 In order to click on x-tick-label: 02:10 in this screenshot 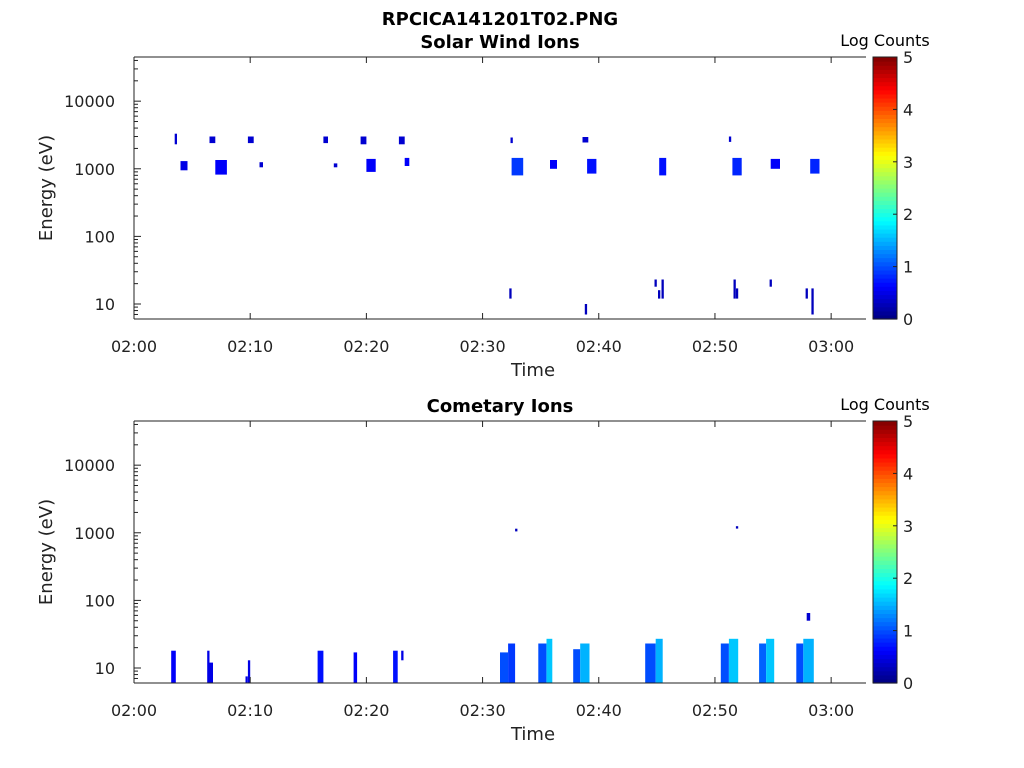, I will do `click(250, 346)`.